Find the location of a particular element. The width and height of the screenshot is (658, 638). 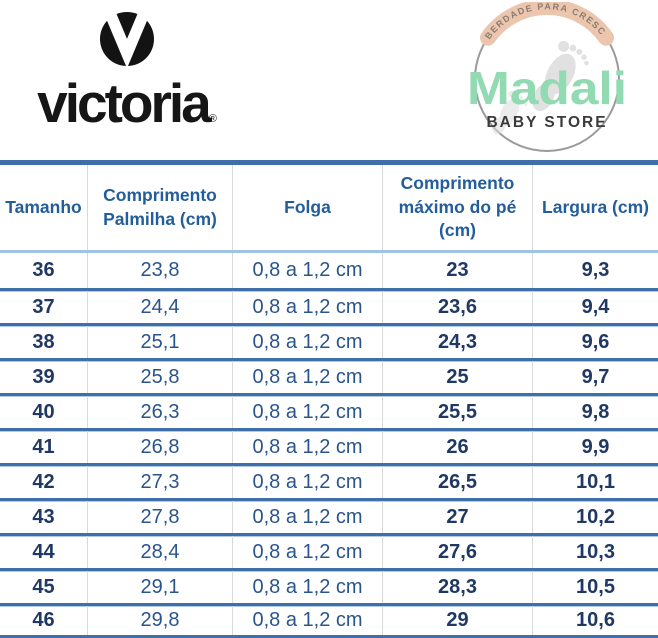

table-row: 37 24,4 0,8 a 1,2 cm 23,6 9,4 is located at coordinates (329, 305).